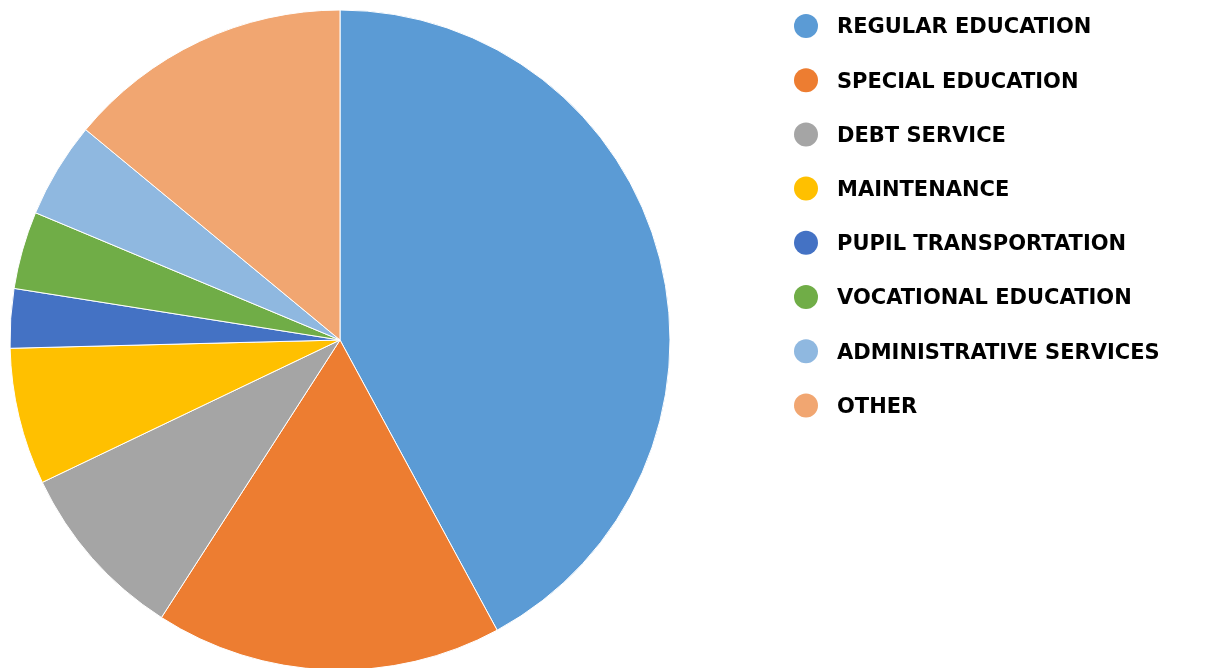  I want to click on legend-label: DEBT SERVICE, so click(921, 134).